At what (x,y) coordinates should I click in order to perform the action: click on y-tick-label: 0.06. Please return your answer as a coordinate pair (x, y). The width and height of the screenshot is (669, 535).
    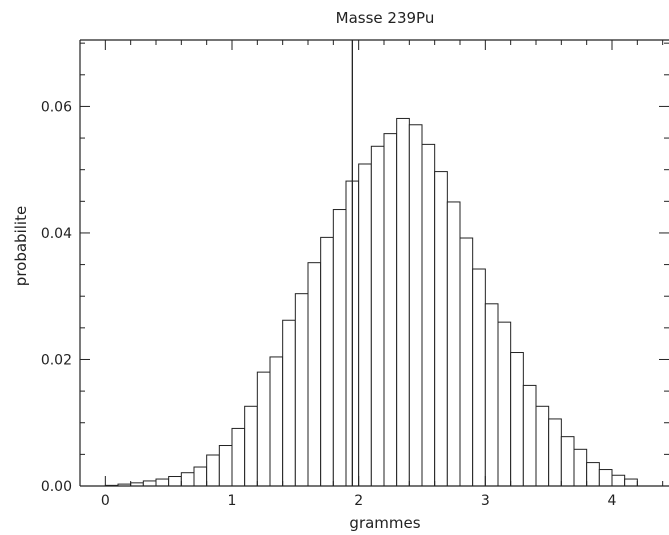
    Looking at the image, I should click on (56, 107).